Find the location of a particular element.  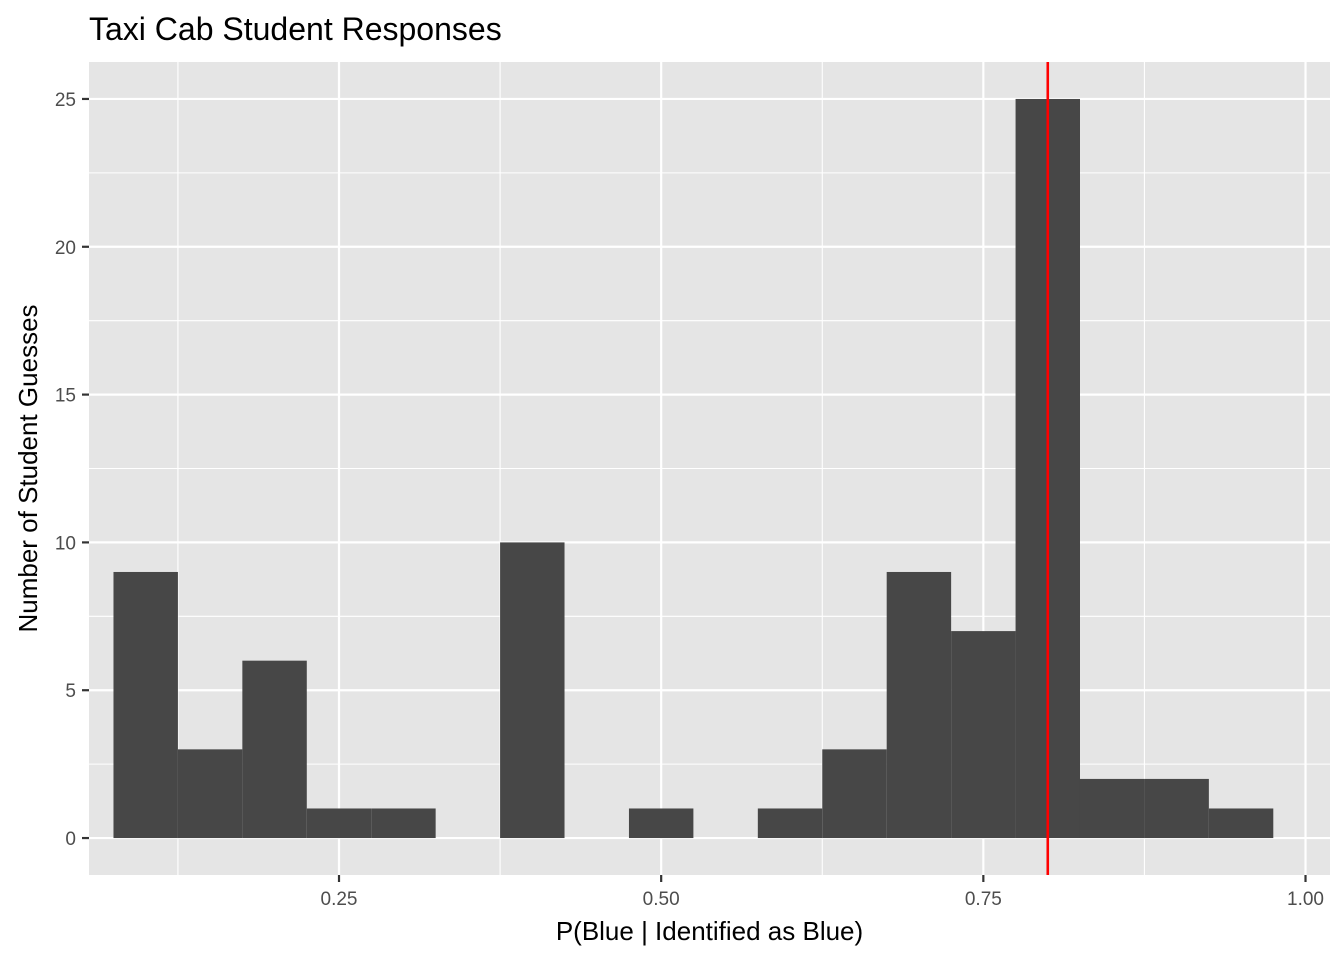

x-tick-label: 0.25 is located at coordinates (339, 899).